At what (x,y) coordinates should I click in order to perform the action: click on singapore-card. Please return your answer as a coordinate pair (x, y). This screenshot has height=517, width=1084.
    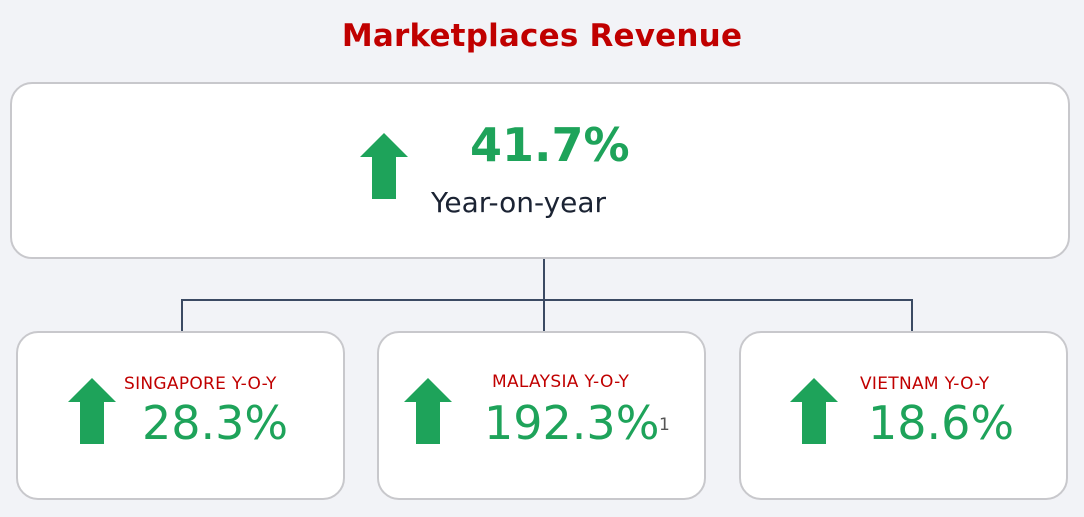
    Looking at the image, I should click on (180, 415).